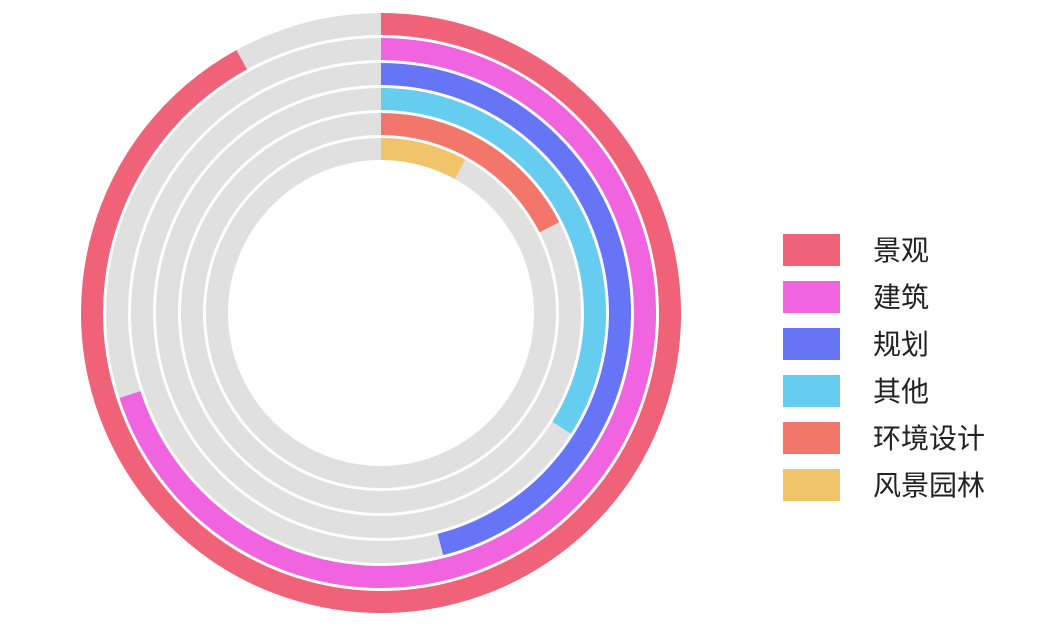 This screenshot has height=627, width=1049. What do you see at coordinates (929, 438) in the screenshot?
I see `legend-label: 环境设计` at bounding box center [929, 438].